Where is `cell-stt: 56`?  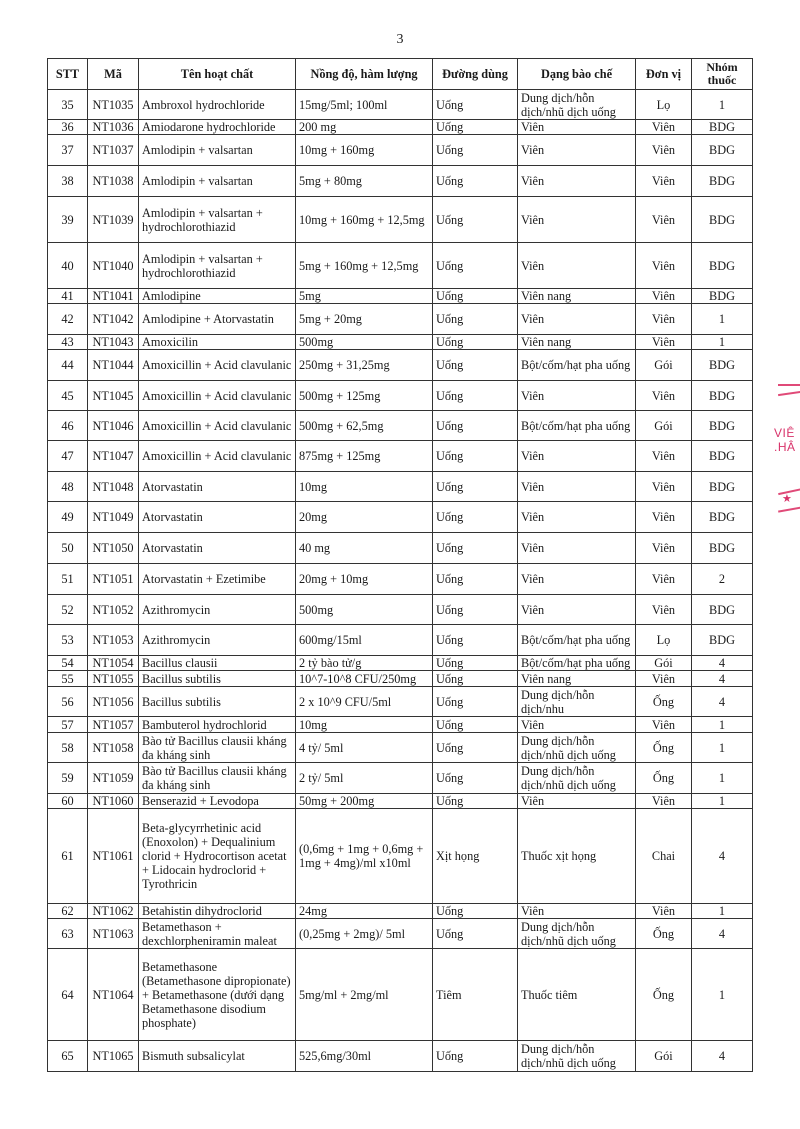 cell-stt: 56 is located at coordinates (67, 701).